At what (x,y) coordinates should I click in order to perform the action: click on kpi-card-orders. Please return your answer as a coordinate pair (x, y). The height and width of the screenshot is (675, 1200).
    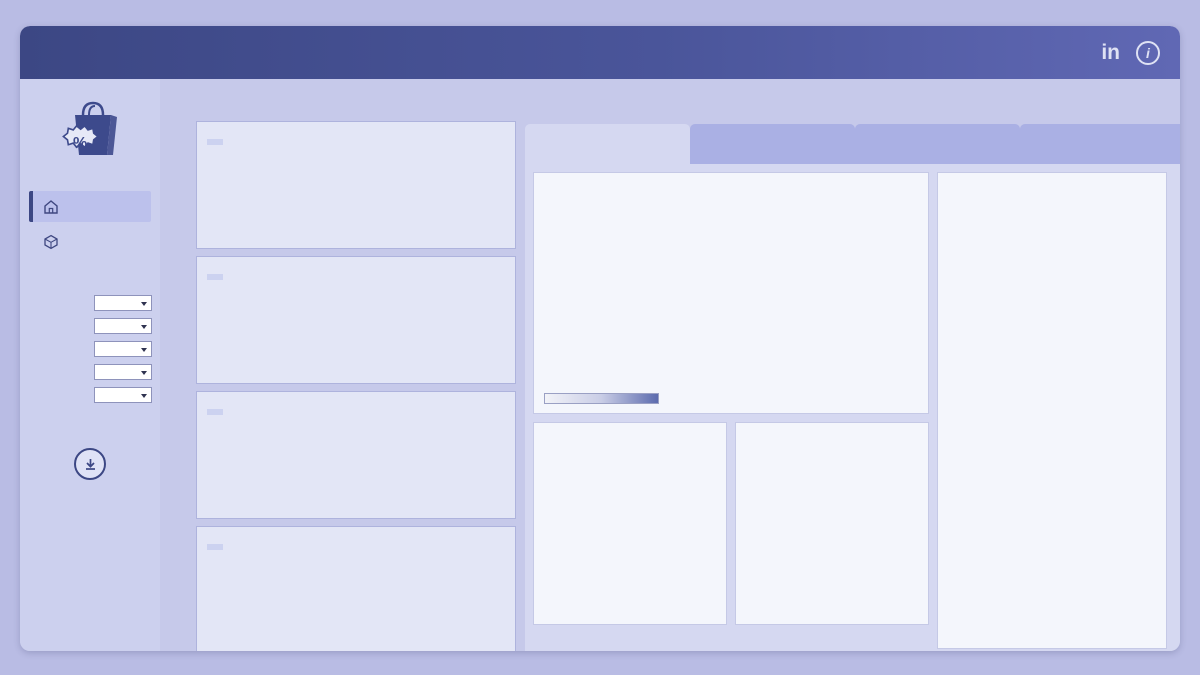
    Looking at the image, I should click on (356, 455).